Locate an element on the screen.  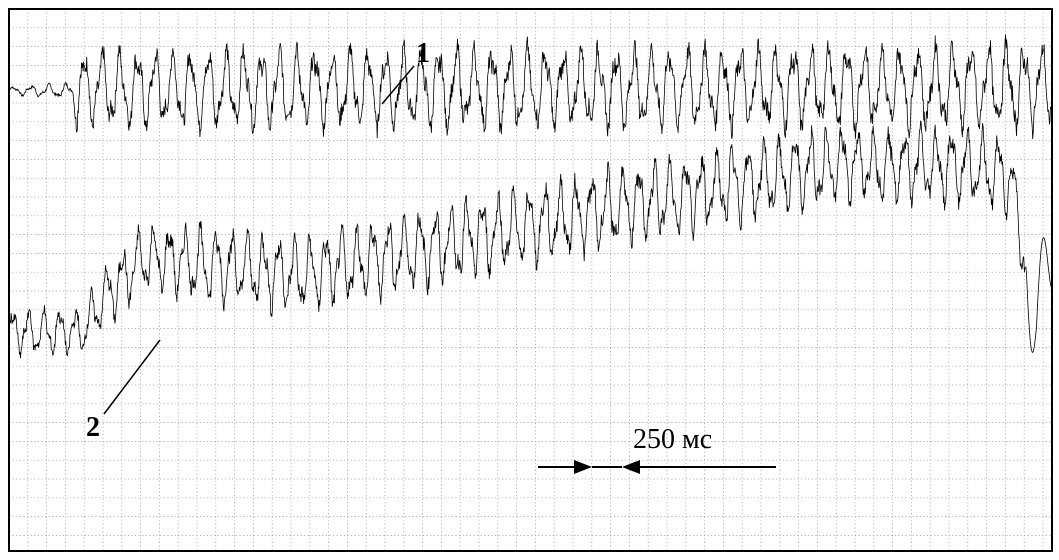
trace-label-1: 1 is located at coordinates (405, 71).